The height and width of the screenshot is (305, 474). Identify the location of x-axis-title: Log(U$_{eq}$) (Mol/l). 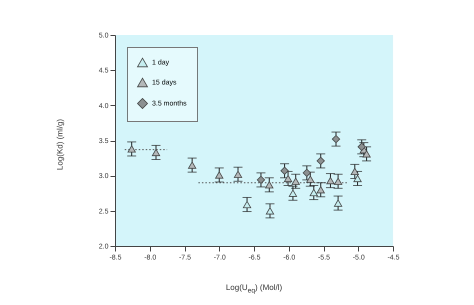
(254, 289).